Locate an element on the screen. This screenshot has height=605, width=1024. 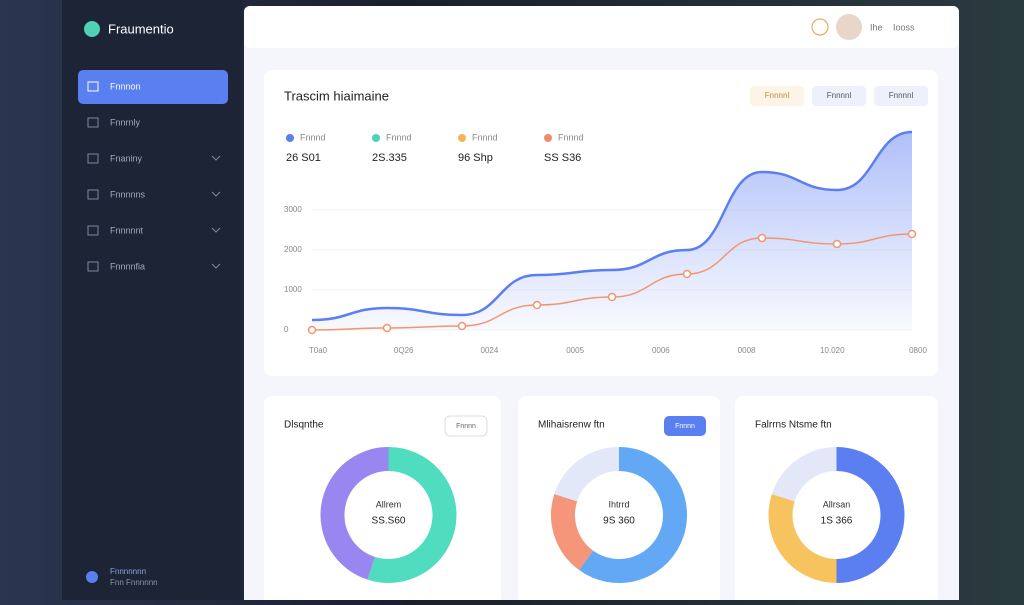
x-tick-label: 0Q26 is located at coordinates (404, 350).